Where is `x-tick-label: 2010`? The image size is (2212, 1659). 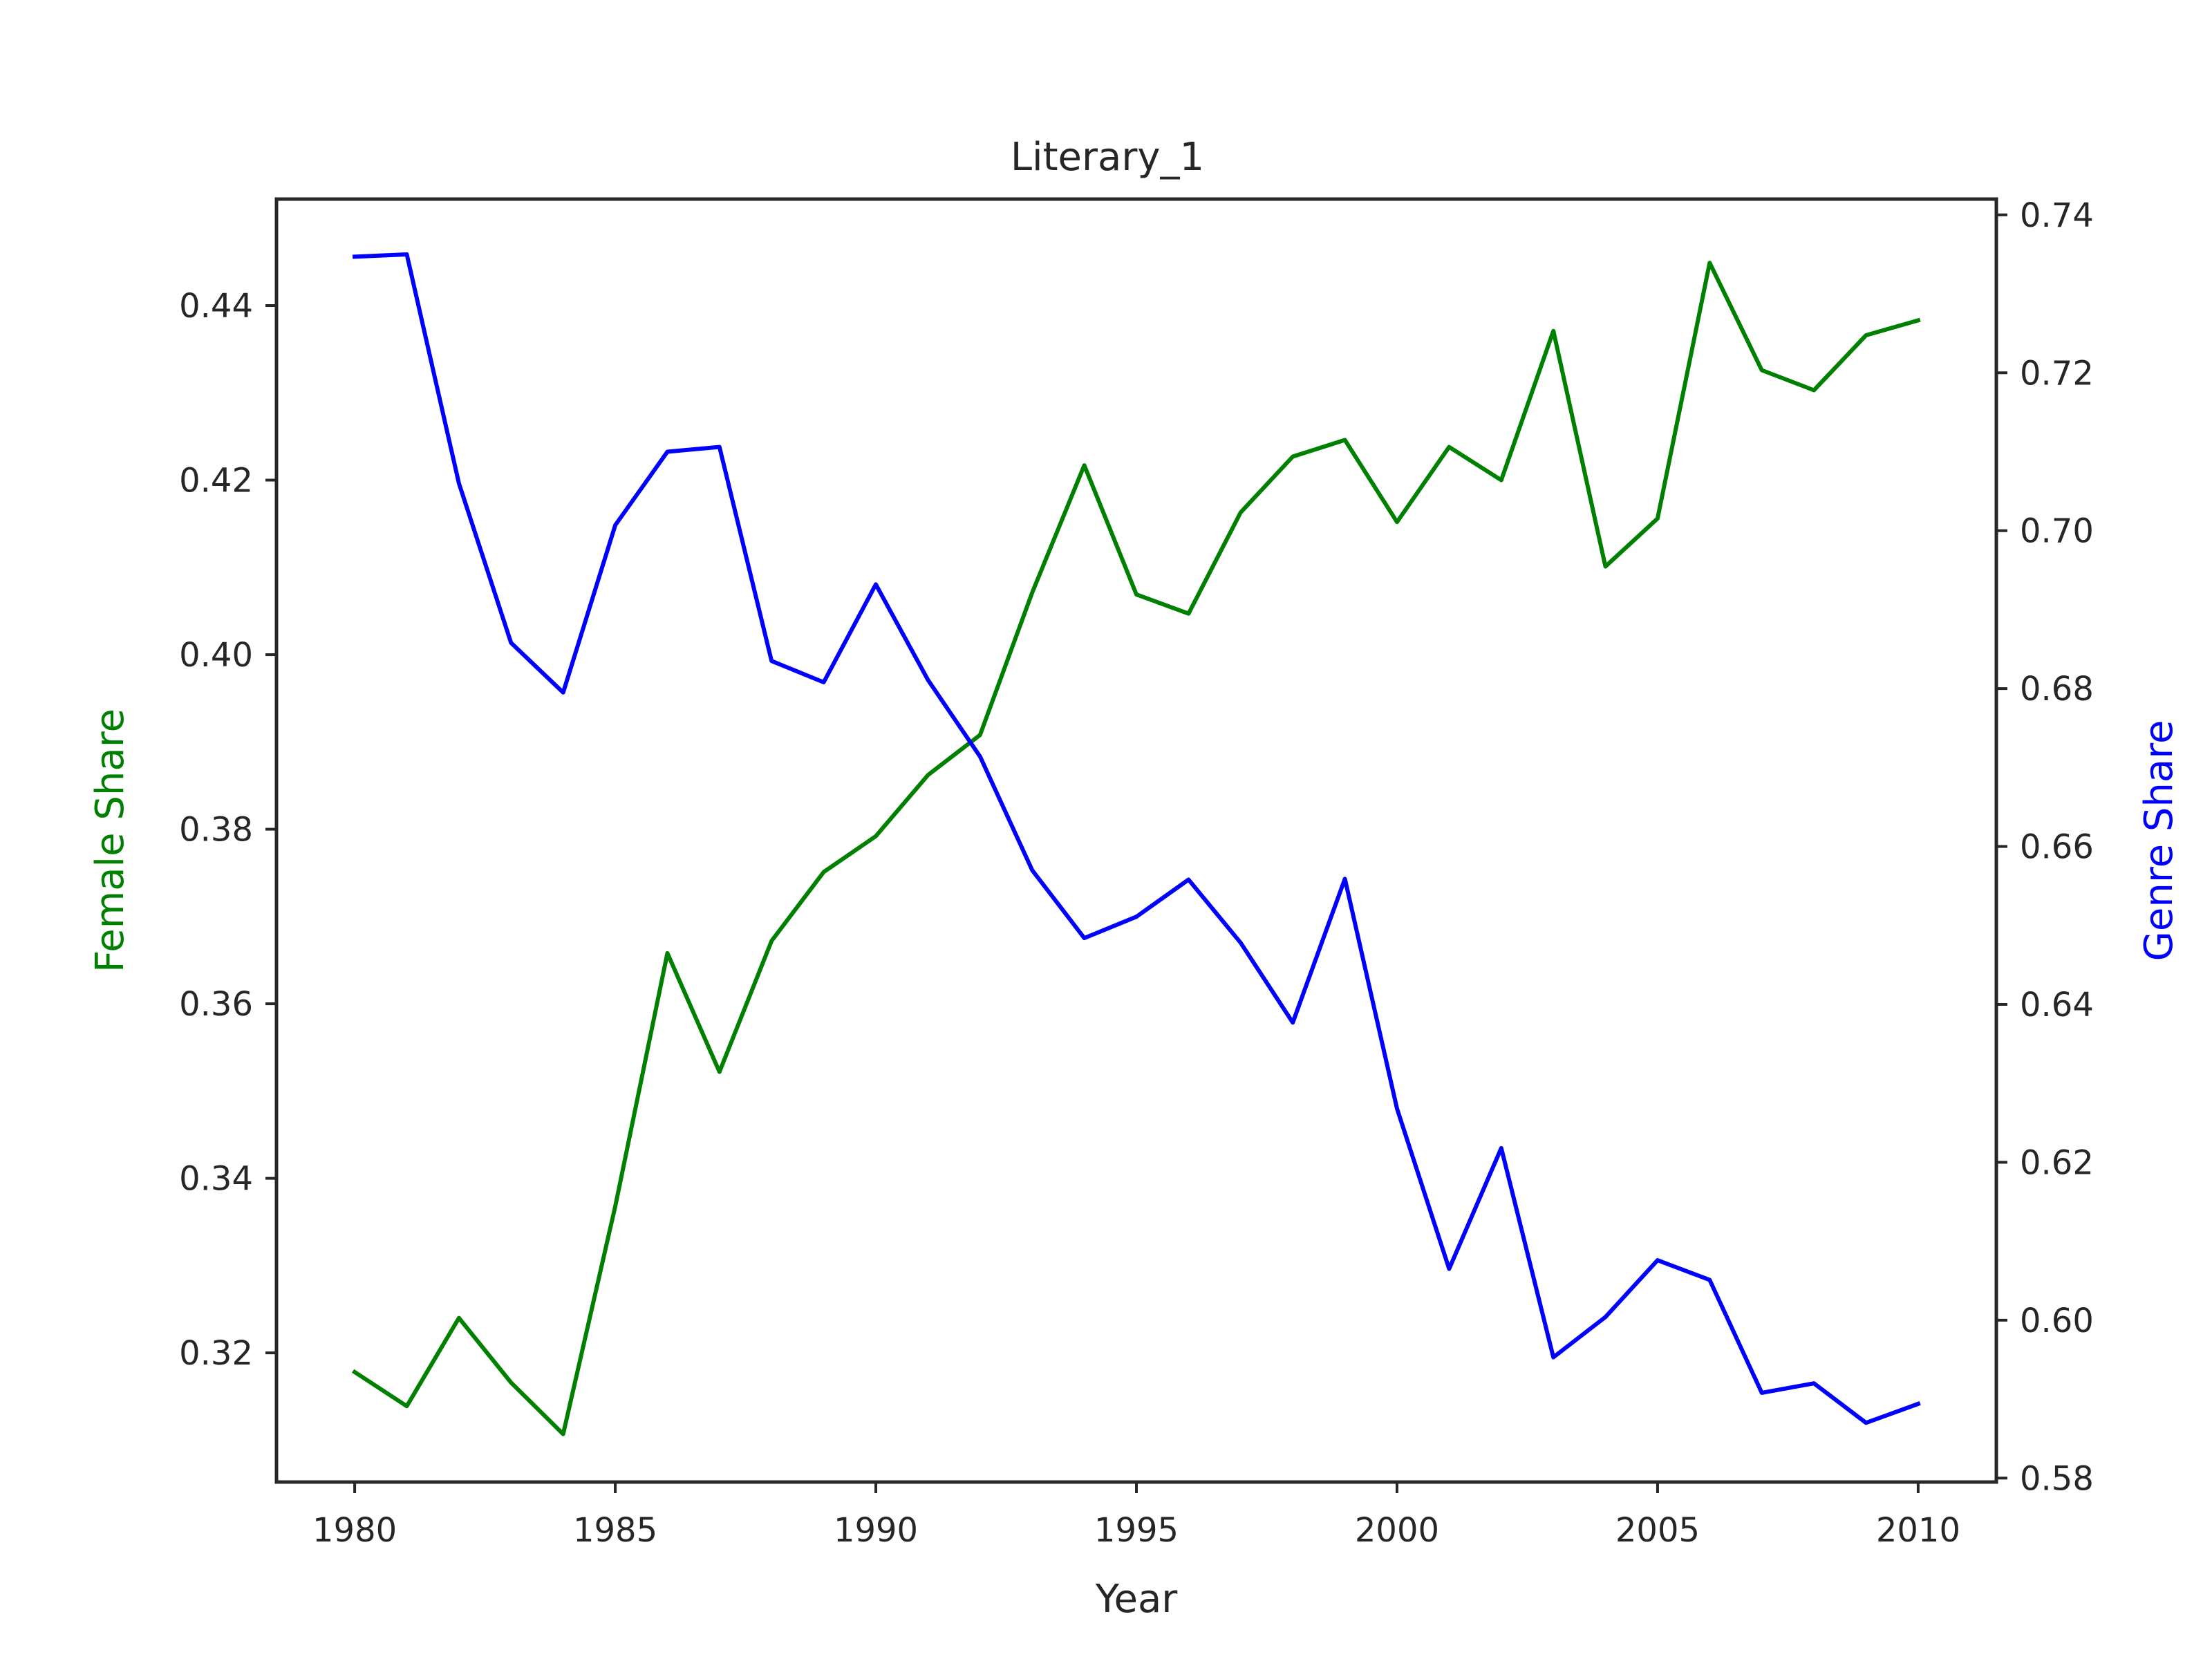 x-tick-label: 2010 is located at coordinates (1918, 1530).